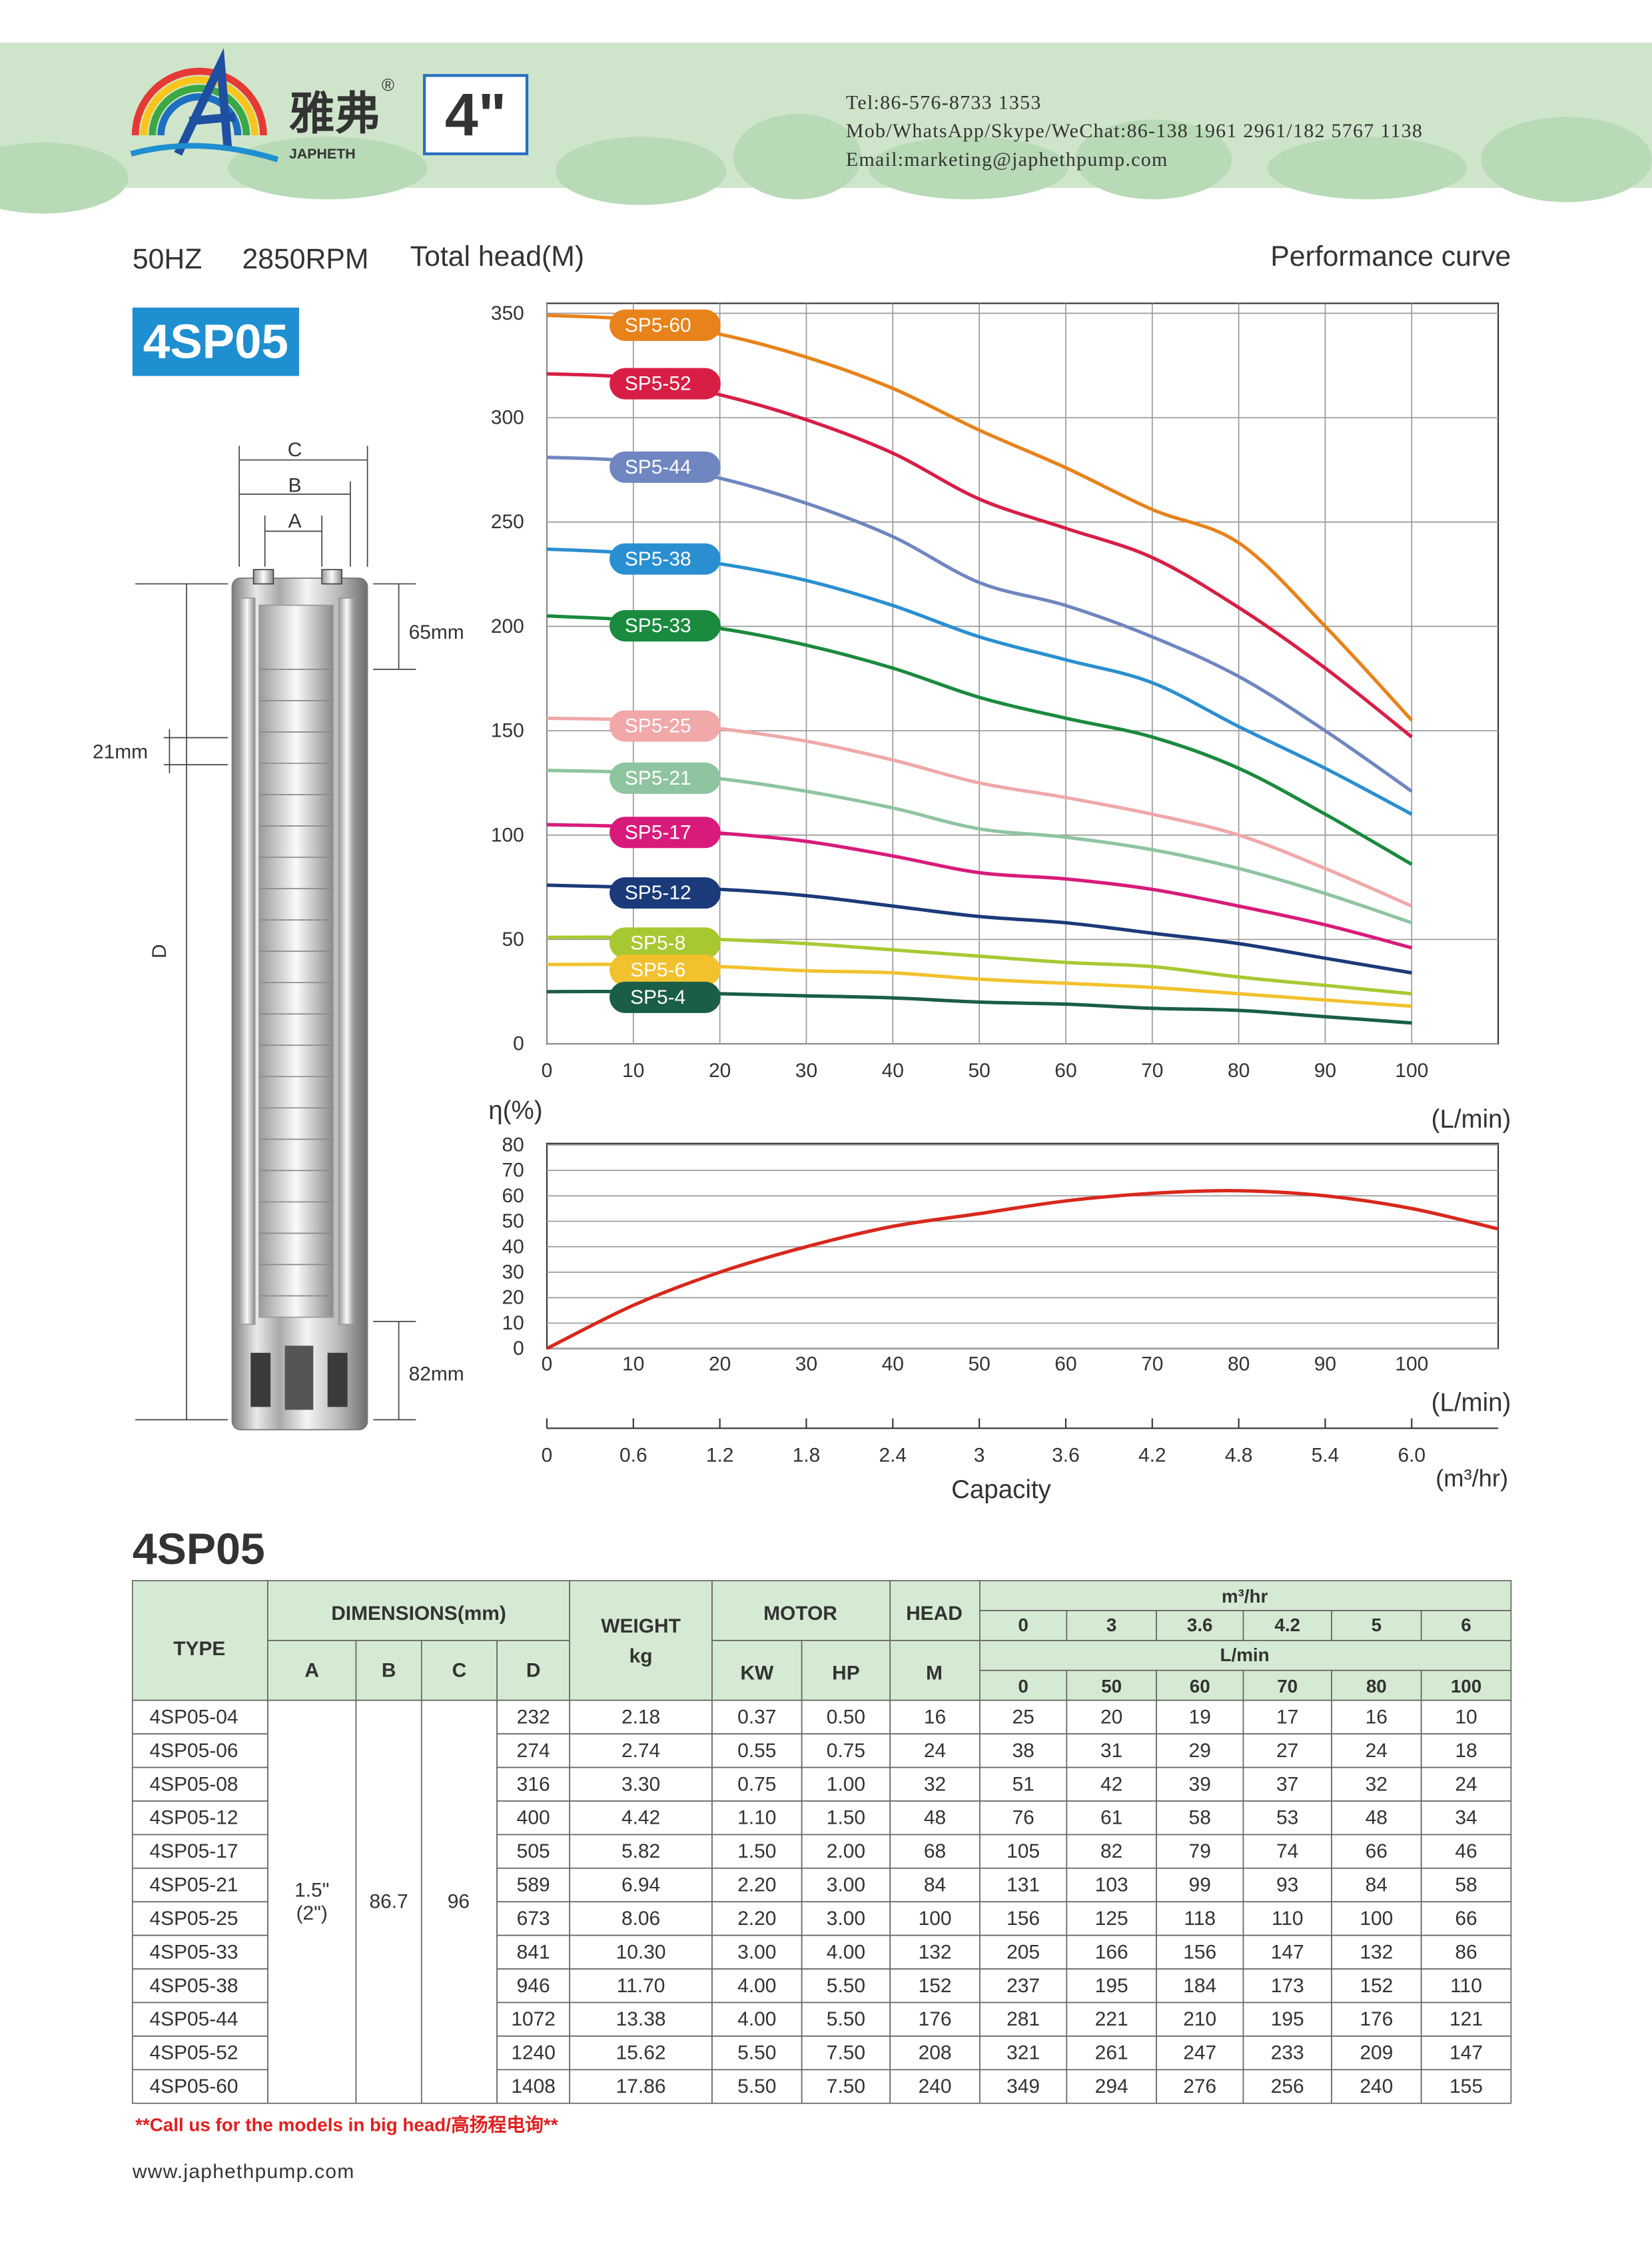 The height and width of the screenshot is (2242, 1652). I want to click on legend-label: SP5-25, so click(658, 726).